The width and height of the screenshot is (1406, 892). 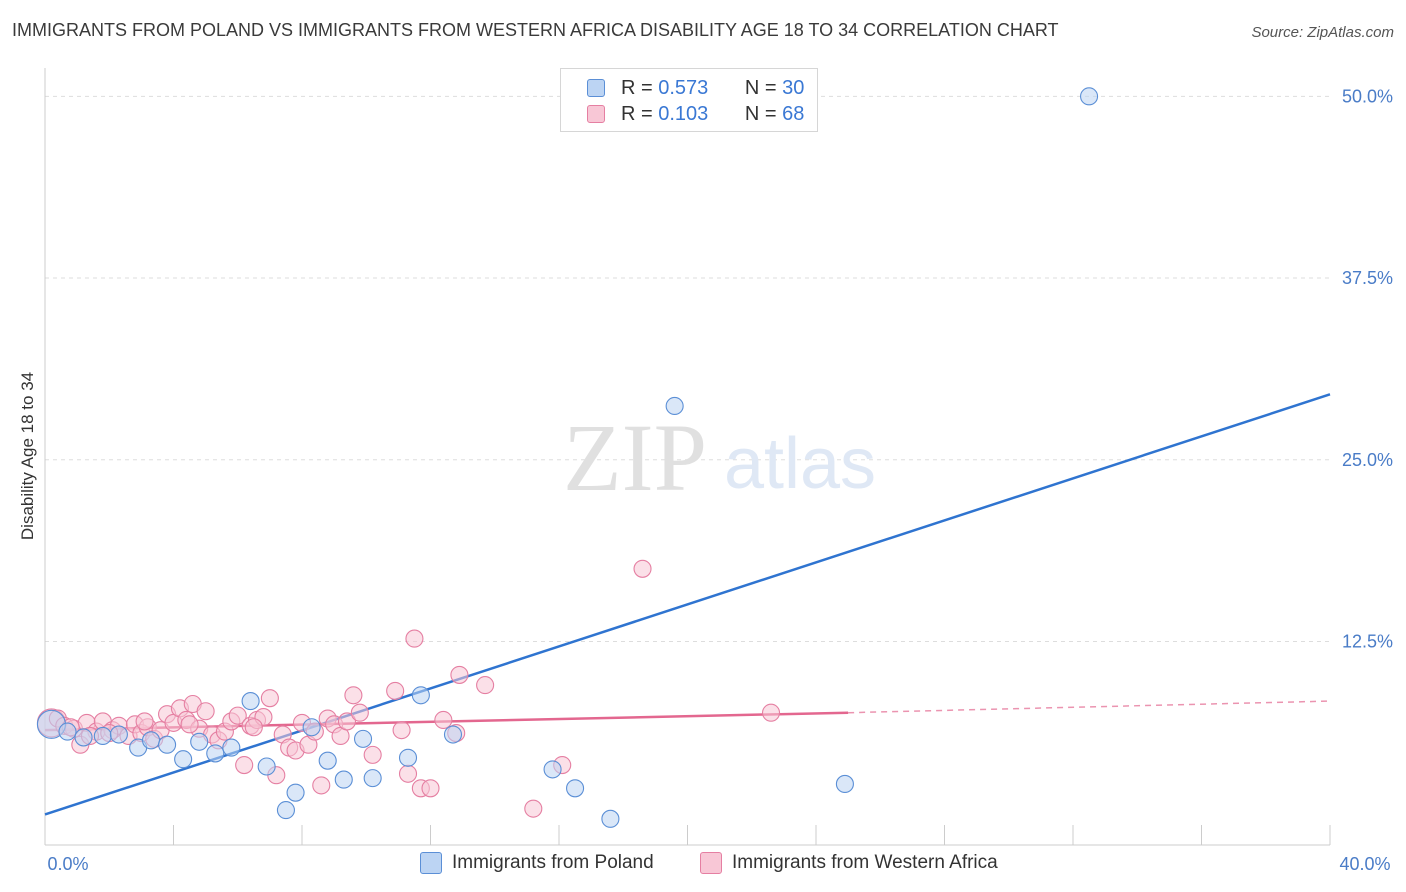 I want to click on x-tick-label-min: 0.0%, so click(x=67, y=864).